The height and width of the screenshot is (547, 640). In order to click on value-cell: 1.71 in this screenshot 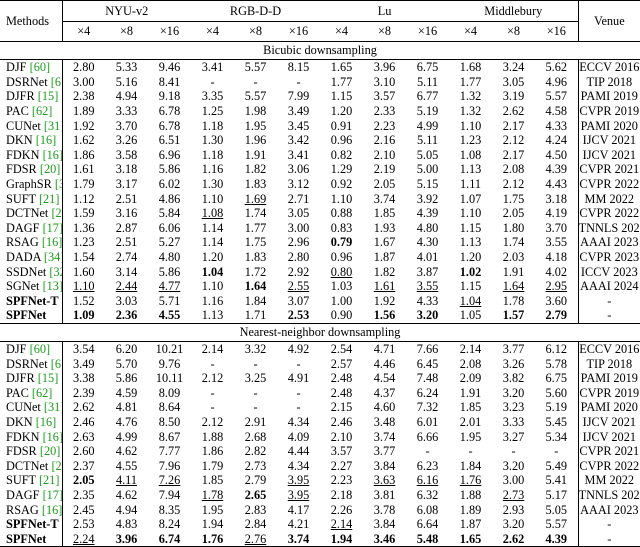, I will do `click(255, 315)`.